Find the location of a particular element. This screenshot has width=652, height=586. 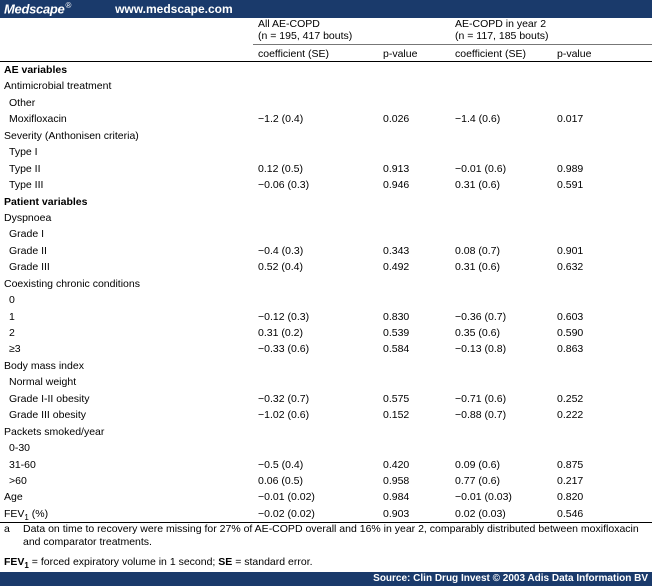

row-label: Type II is located at coordinates (25, 168).